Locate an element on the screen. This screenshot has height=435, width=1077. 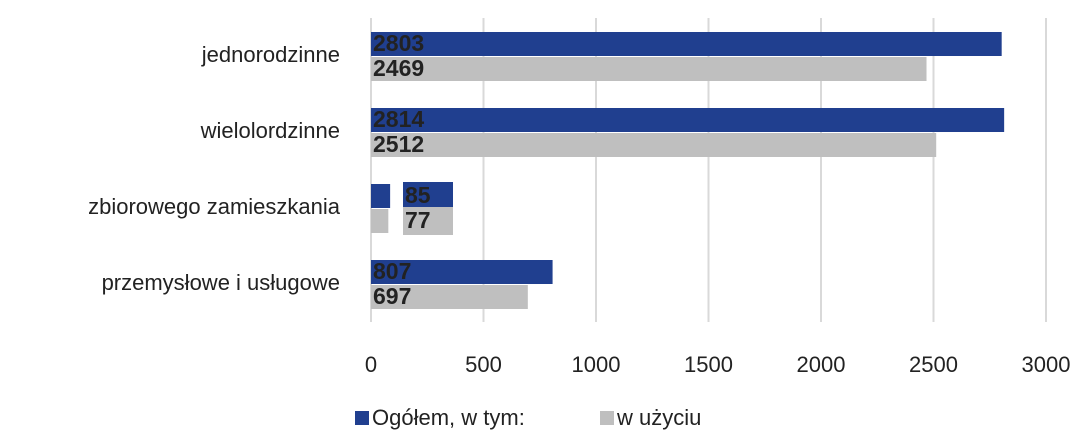
value-label: 2814 is located at coordinates (398, 119).